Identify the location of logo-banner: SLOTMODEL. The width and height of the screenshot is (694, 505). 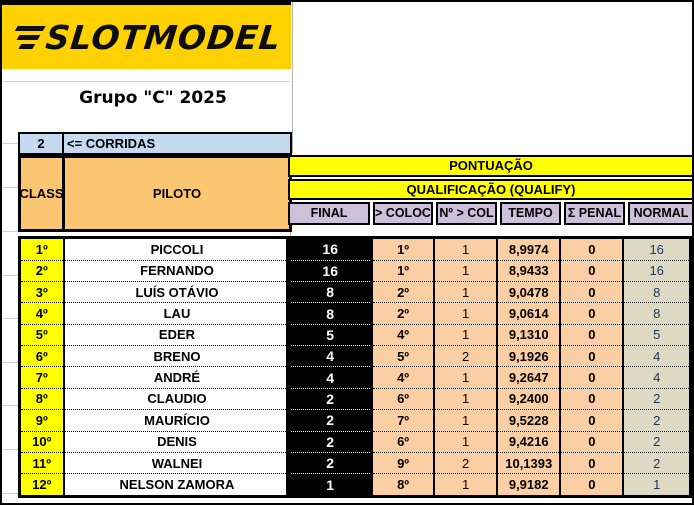
(146, 35).